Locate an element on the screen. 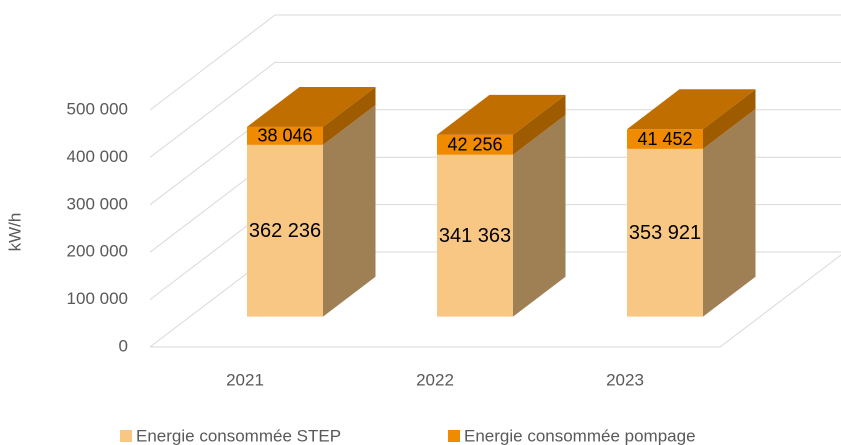  y-axis-label: kW/h is located at coordinates (14, 232).